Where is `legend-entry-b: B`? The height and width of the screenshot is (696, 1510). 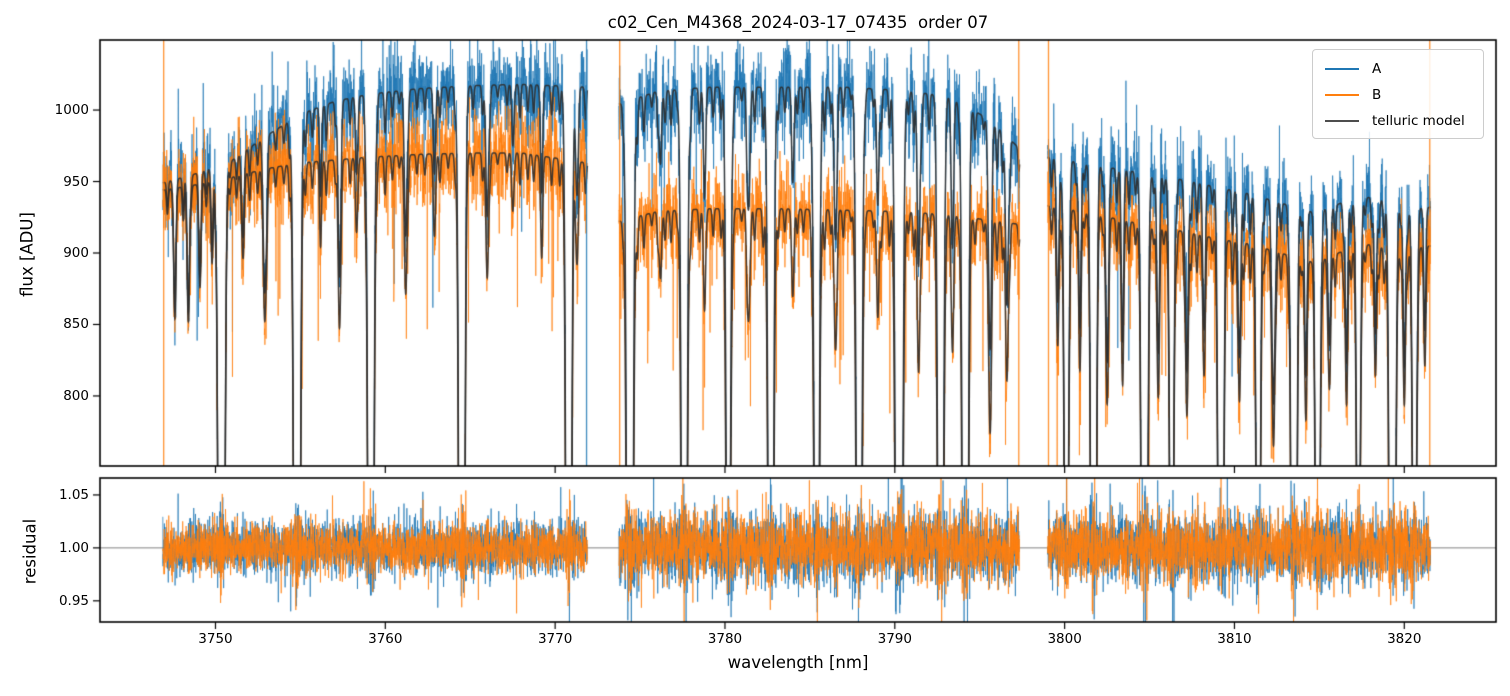
legend-entry-b: B is located at coordinates (1398, 95).